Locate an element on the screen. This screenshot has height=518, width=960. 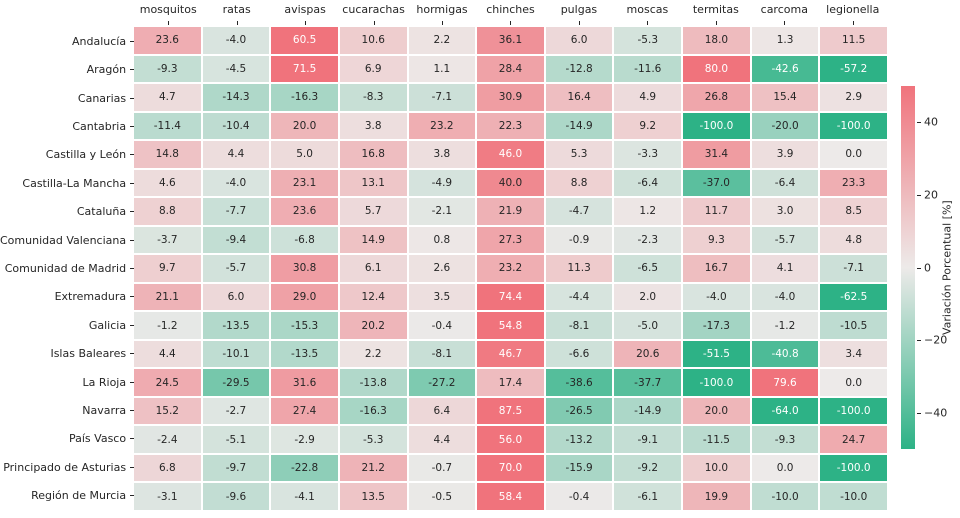
heatmap-cell: 12.4 is located at coordinates (373, 297).